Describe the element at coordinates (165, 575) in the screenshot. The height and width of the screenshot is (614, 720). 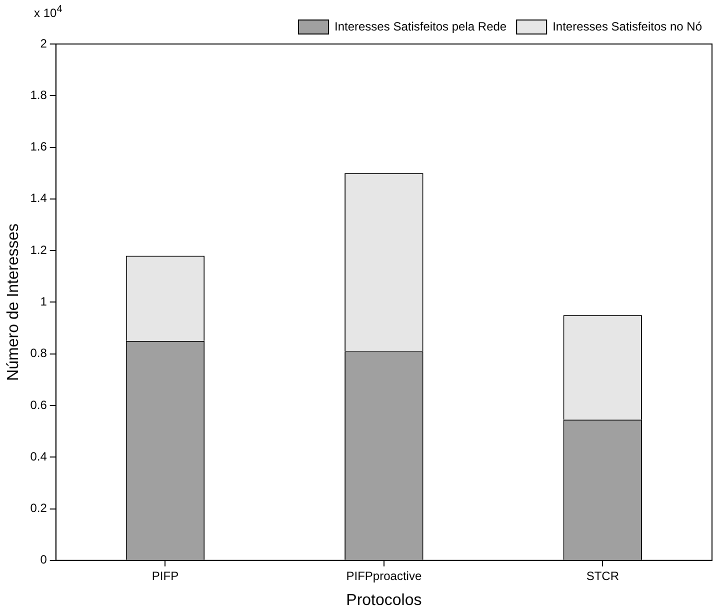
I see `x-tick-label: PIFP` at that location.